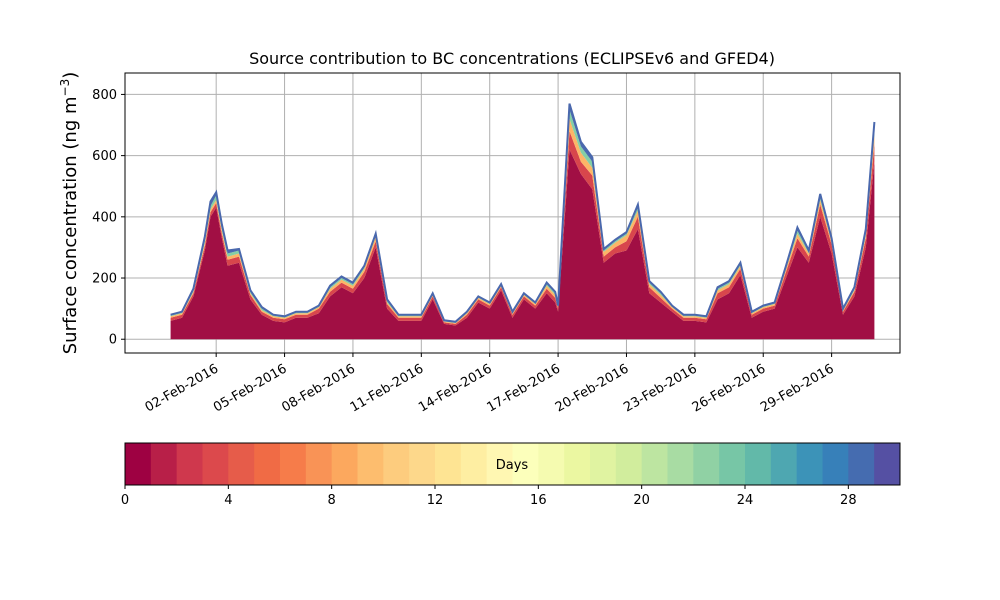 This screenshot has width=1000, height=600. I want to click on y-tick-label: 600, so click(104, 156).